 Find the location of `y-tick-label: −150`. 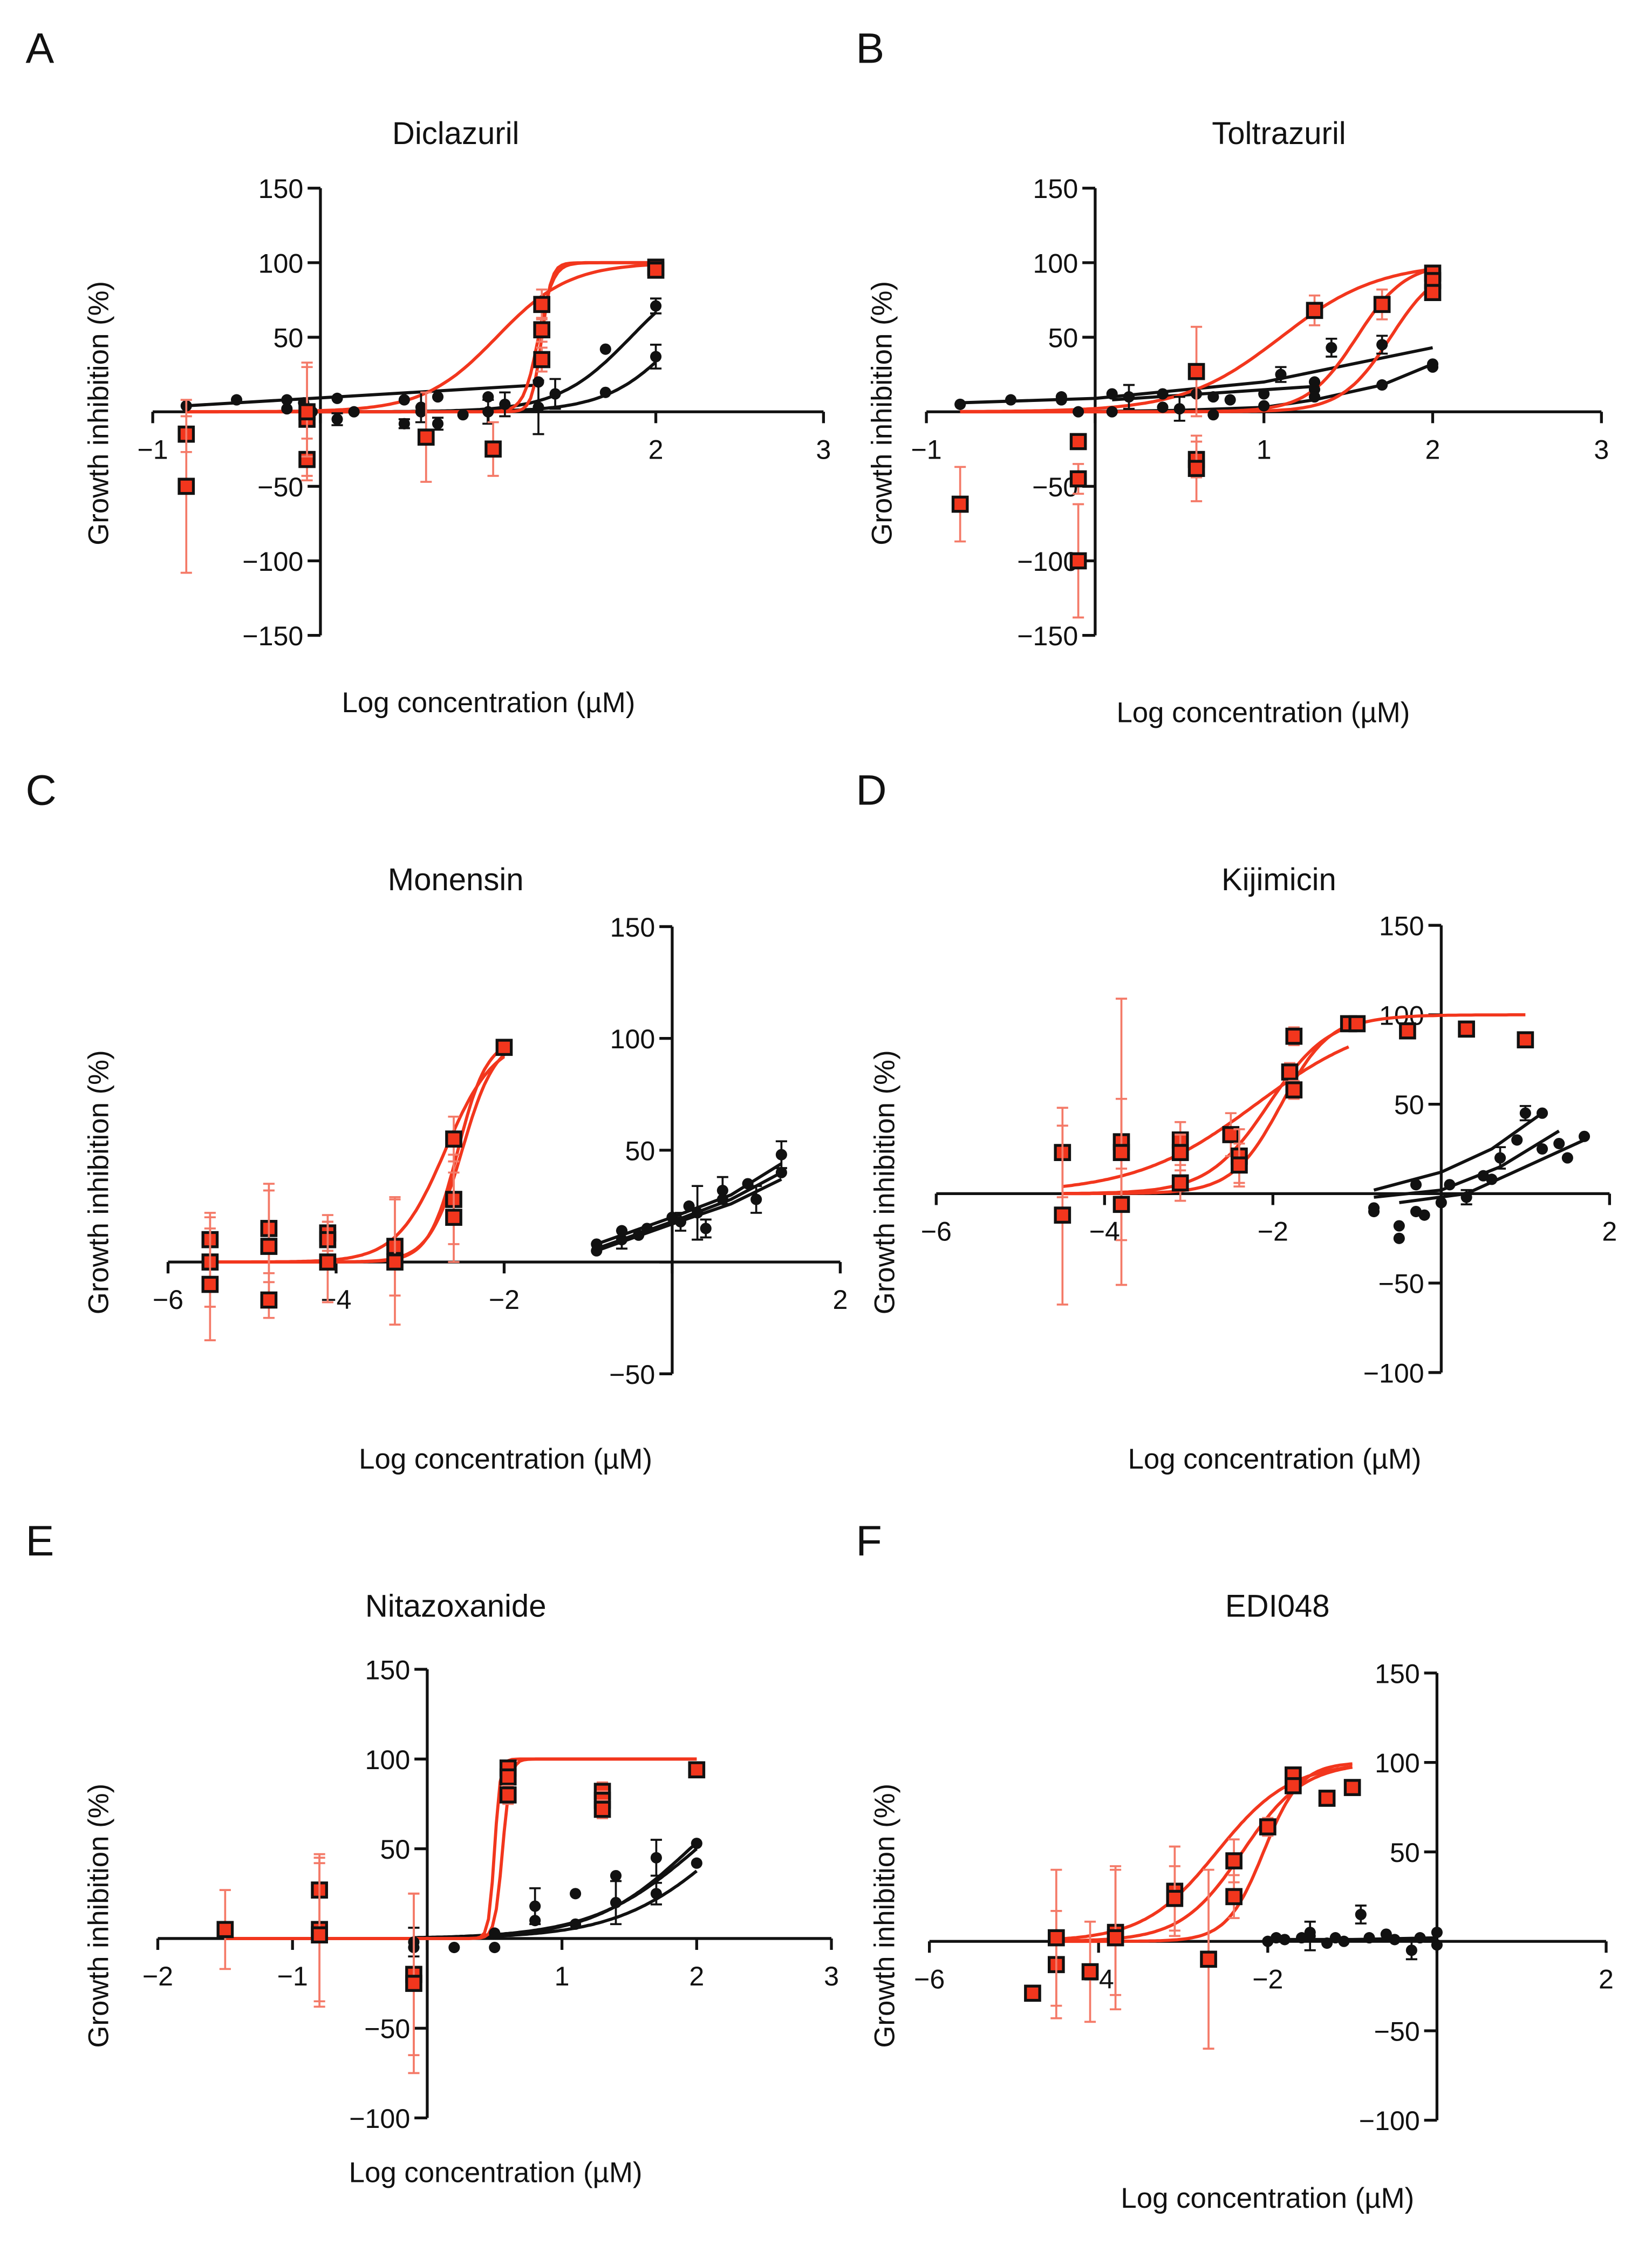

y-tick-label: −150 is located at coordinates (1047, 636).